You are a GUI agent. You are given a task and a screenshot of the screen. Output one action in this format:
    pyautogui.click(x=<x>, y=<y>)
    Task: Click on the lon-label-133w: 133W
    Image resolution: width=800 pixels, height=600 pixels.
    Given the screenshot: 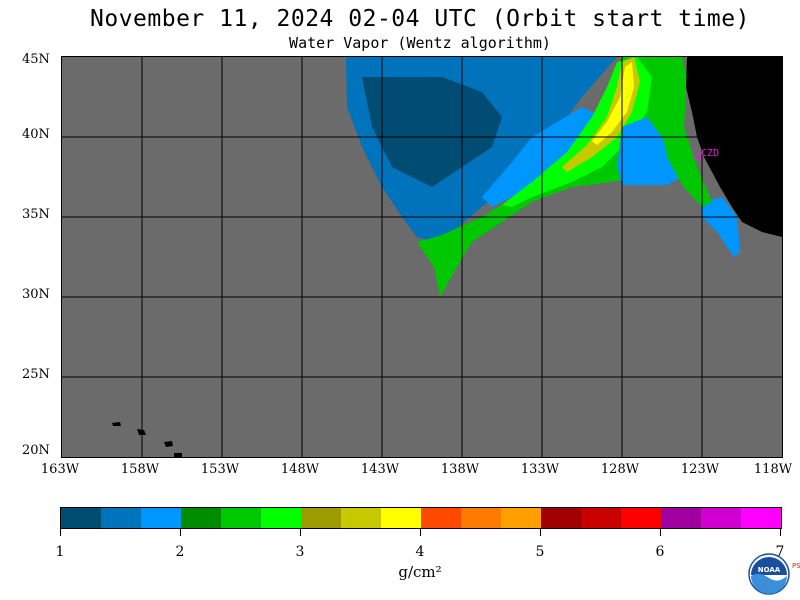 What is the action you would take?
    pyautogui.click(x=540, y=469)
    